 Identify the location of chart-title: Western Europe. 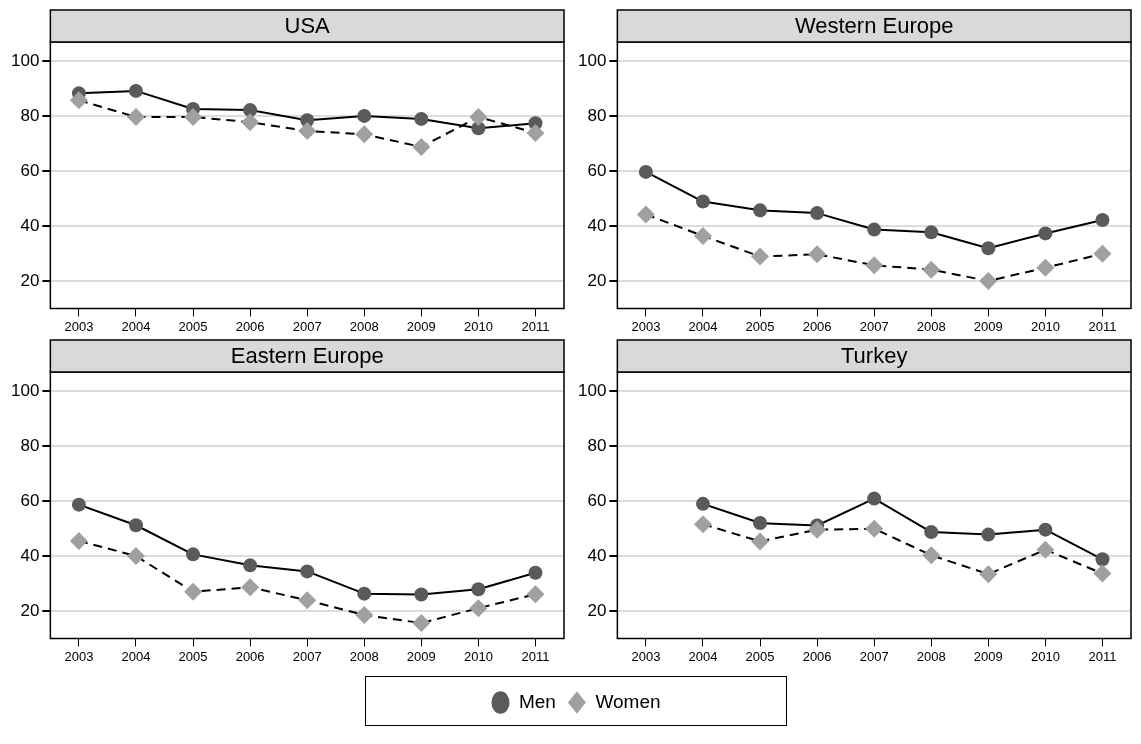
(874, 26).